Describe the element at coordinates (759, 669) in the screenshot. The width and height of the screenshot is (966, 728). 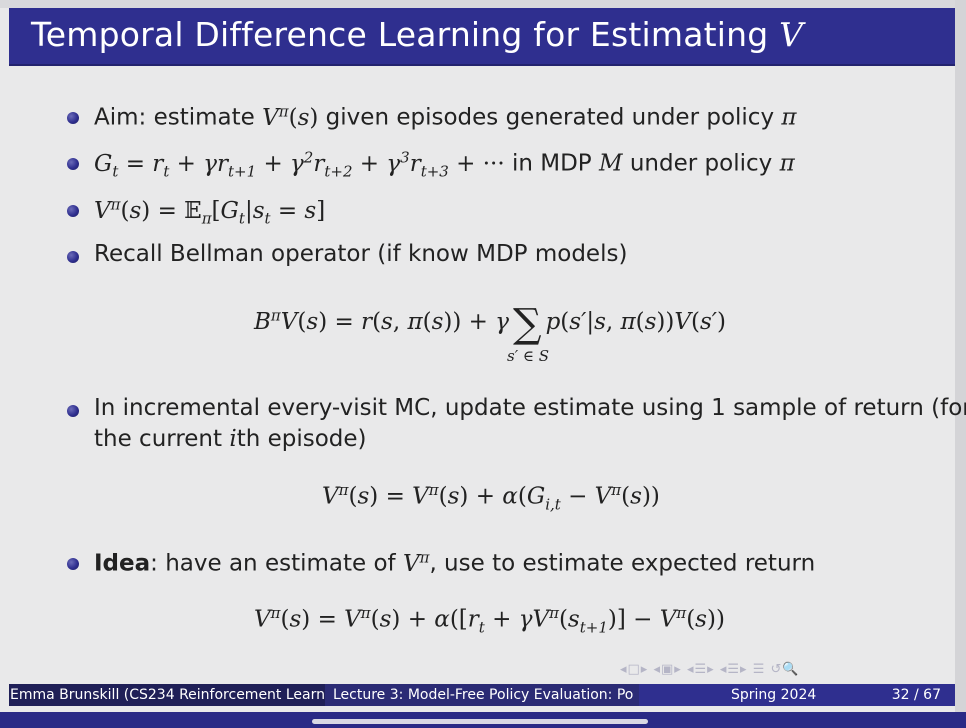
I see `nav-align-icon: ☰` at that location.